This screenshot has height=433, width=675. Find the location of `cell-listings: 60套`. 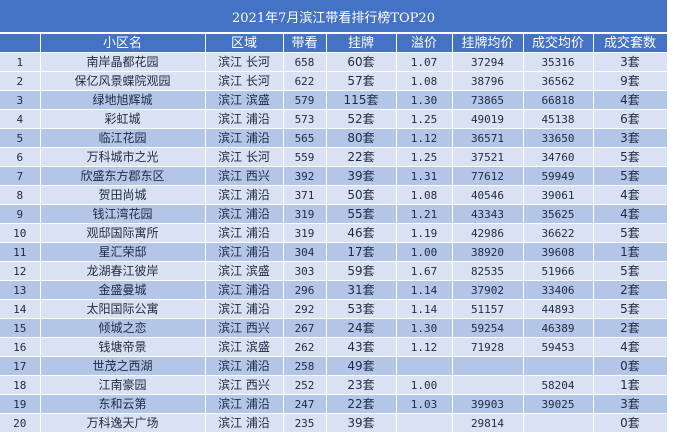

cell-listings: 60套 is located at coordinates (361, 62).